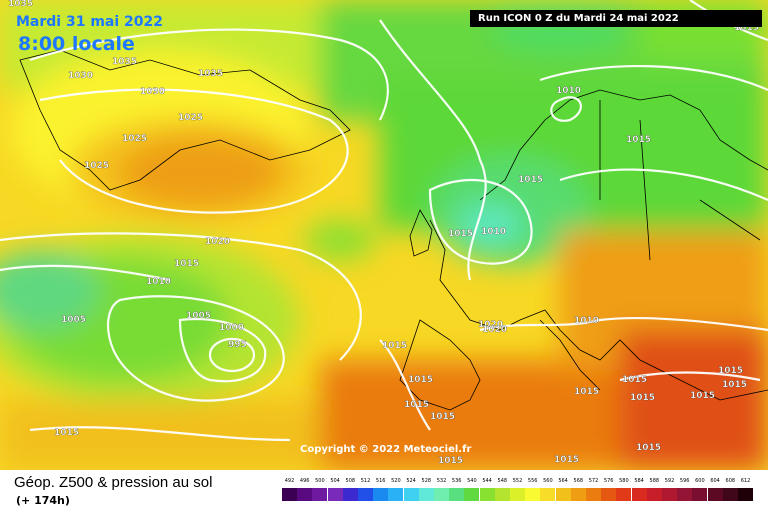 This screenshot has width=768, height=512. I want to click on legend-value: 592, so click(669, 481).